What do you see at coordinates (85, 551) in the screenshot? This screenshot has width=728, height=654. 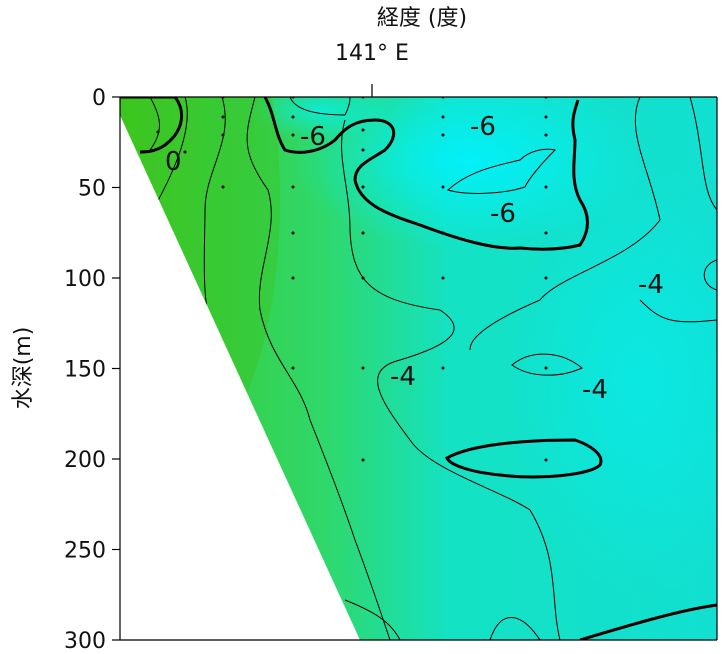 I see `y-tick-label: 250` at bounding box center [85, 551].